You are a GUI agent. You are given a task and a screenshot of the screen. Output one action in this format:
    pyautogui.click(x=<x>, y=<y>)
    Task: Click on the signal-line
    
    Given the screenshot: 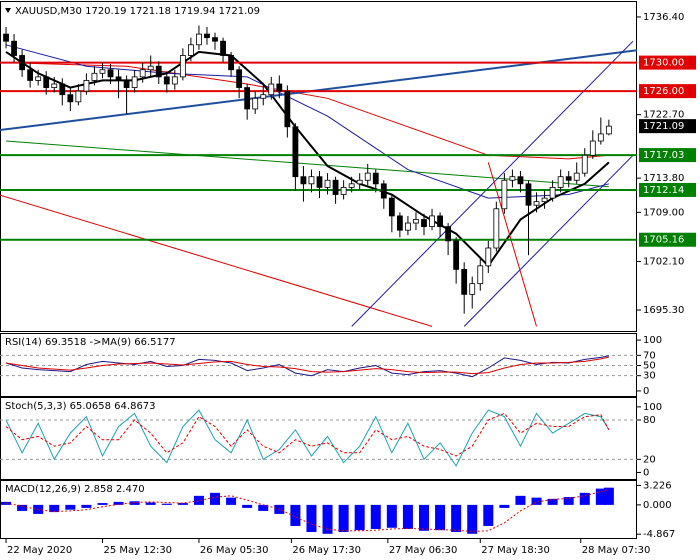 What is the action you would take?
    pyautogui.click(x=307, y=510)
    